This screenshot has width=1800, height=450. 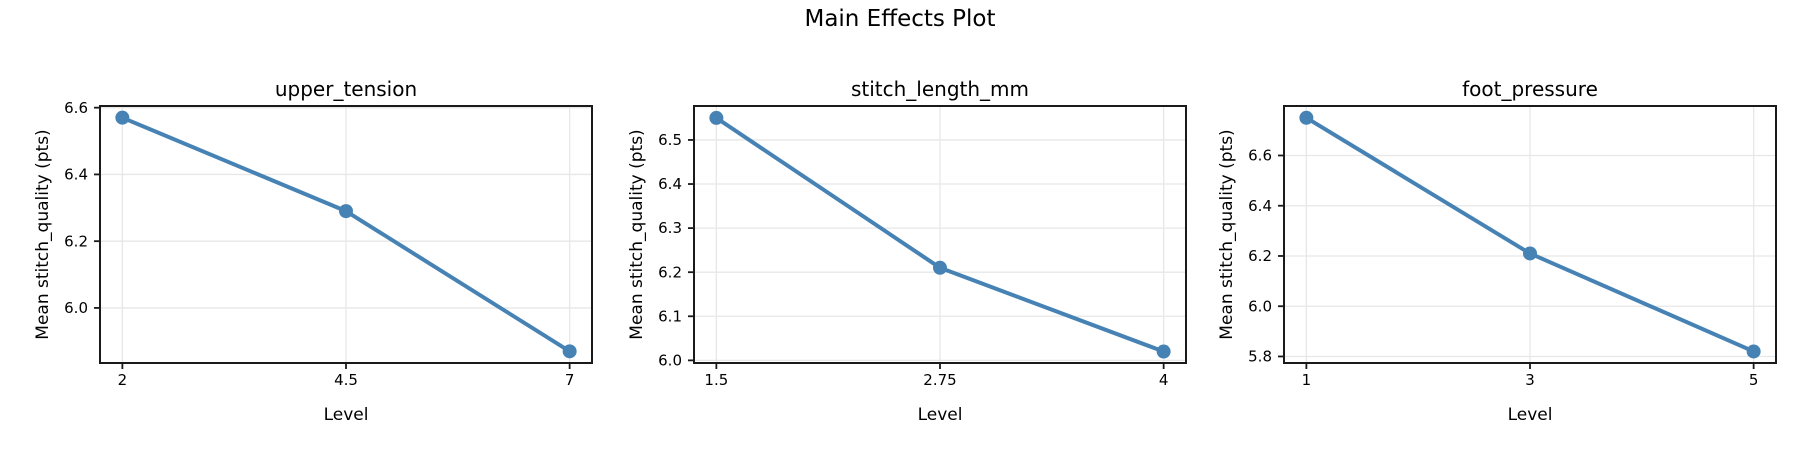 I want to click on x-tick-label: 5, so click(x=1754, y=380).